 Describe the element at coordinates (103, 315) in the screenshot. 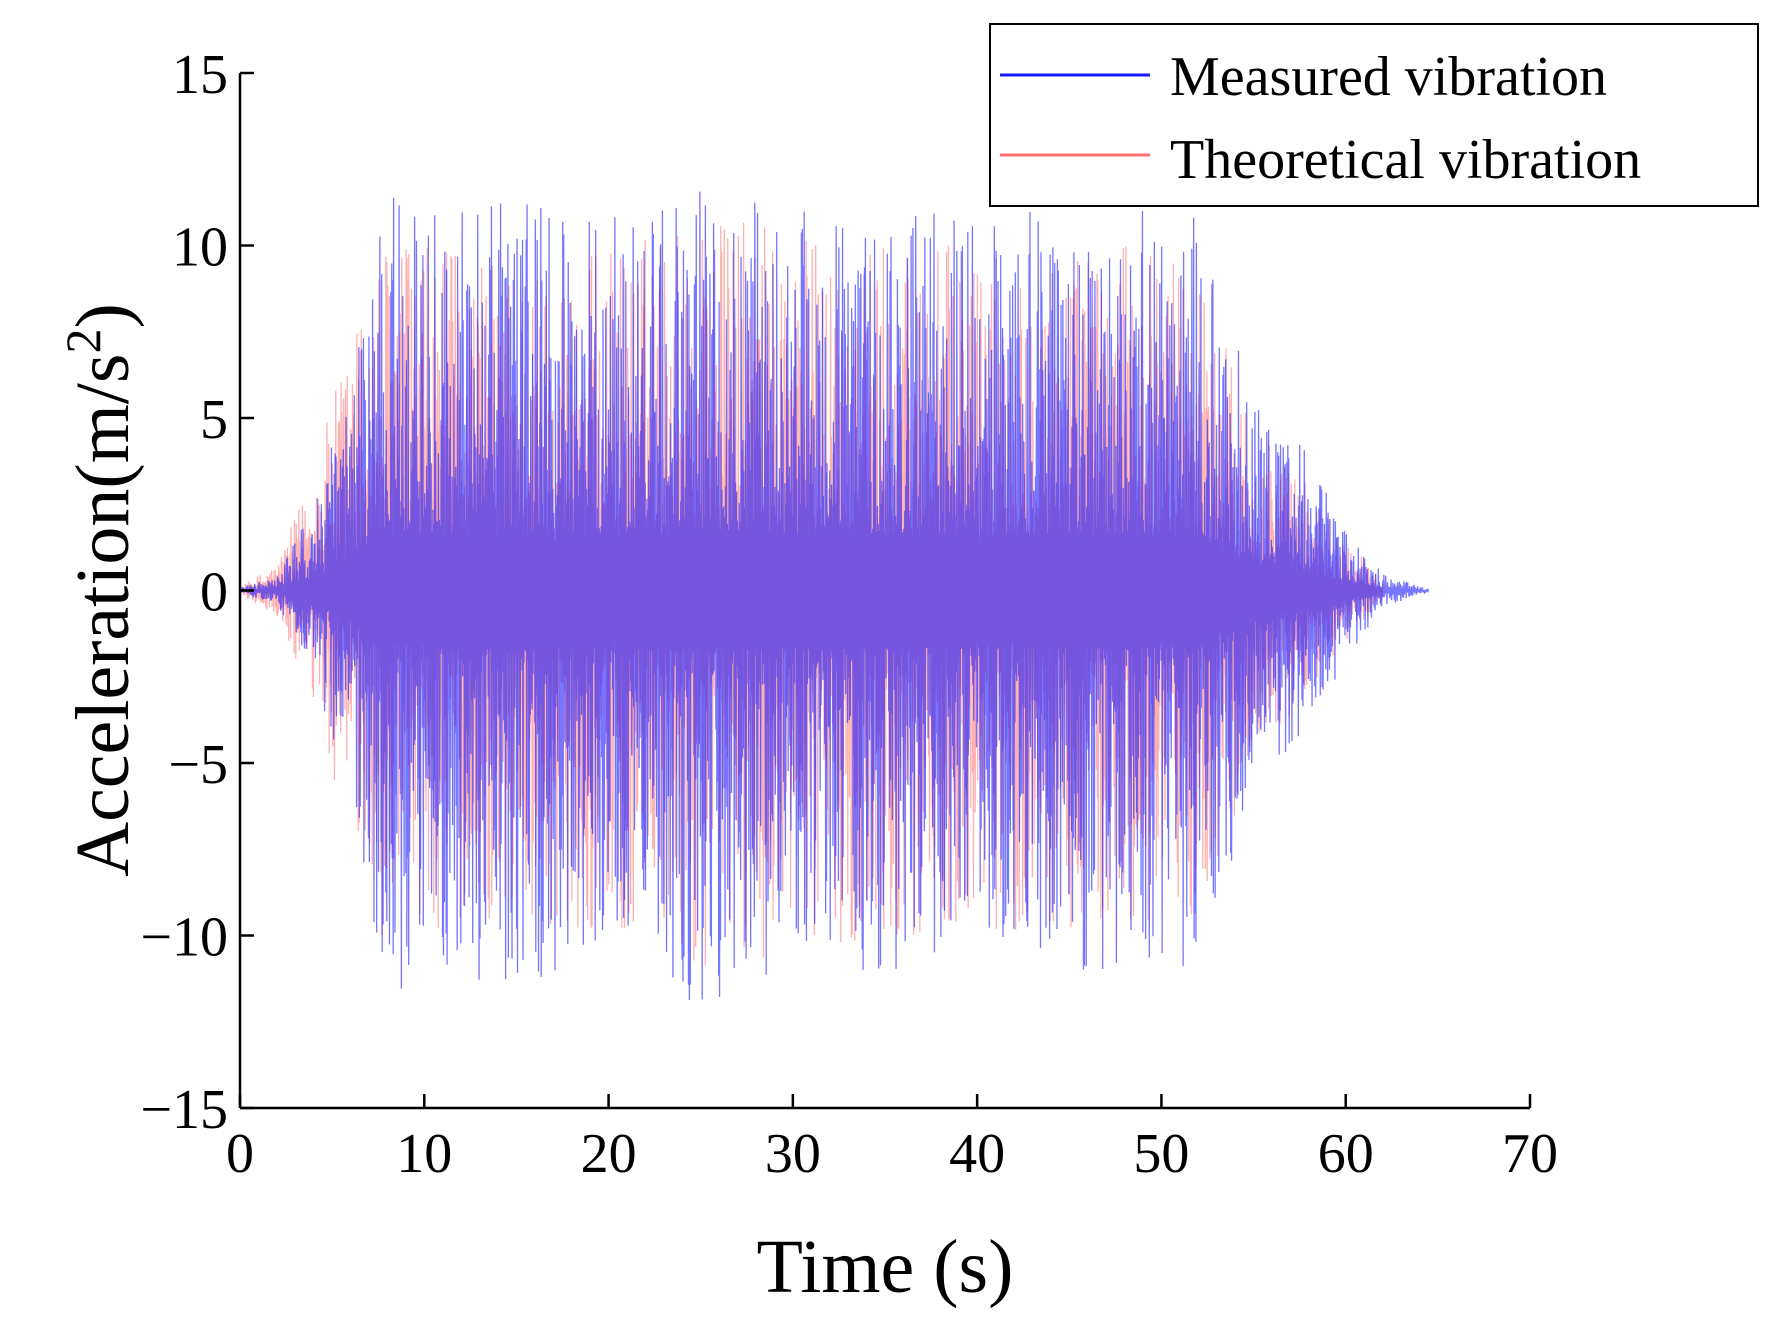

I see `y-axis-title-close: )` at that location.